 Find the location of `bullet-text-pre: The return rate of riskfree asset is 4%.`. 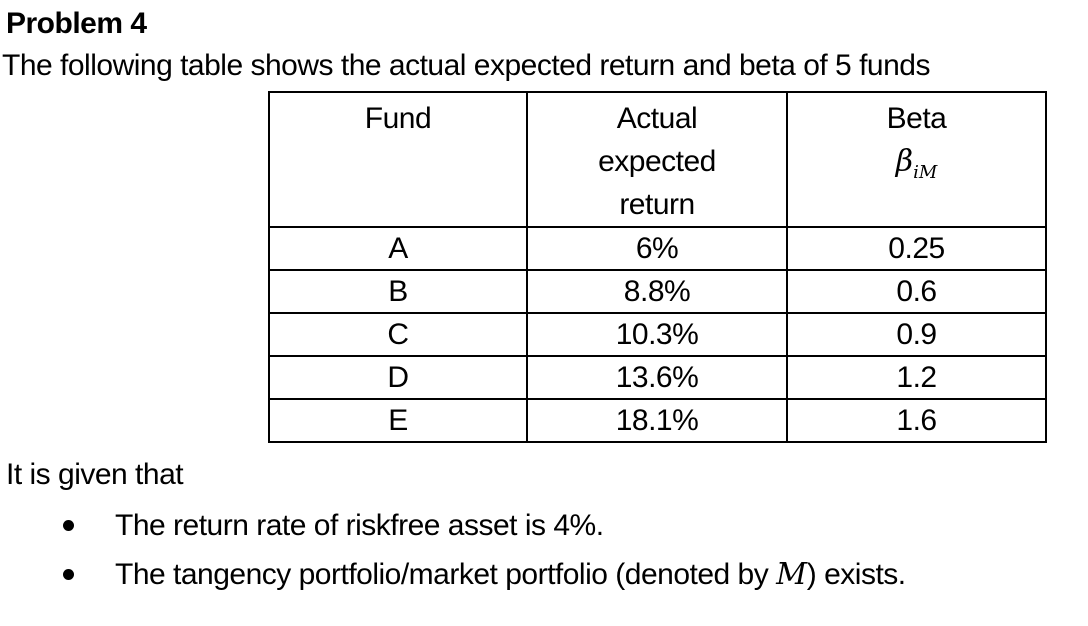

bullet-text-pre: The return rate of riskfree asset is 4%. is located at coordinates (359, 525).